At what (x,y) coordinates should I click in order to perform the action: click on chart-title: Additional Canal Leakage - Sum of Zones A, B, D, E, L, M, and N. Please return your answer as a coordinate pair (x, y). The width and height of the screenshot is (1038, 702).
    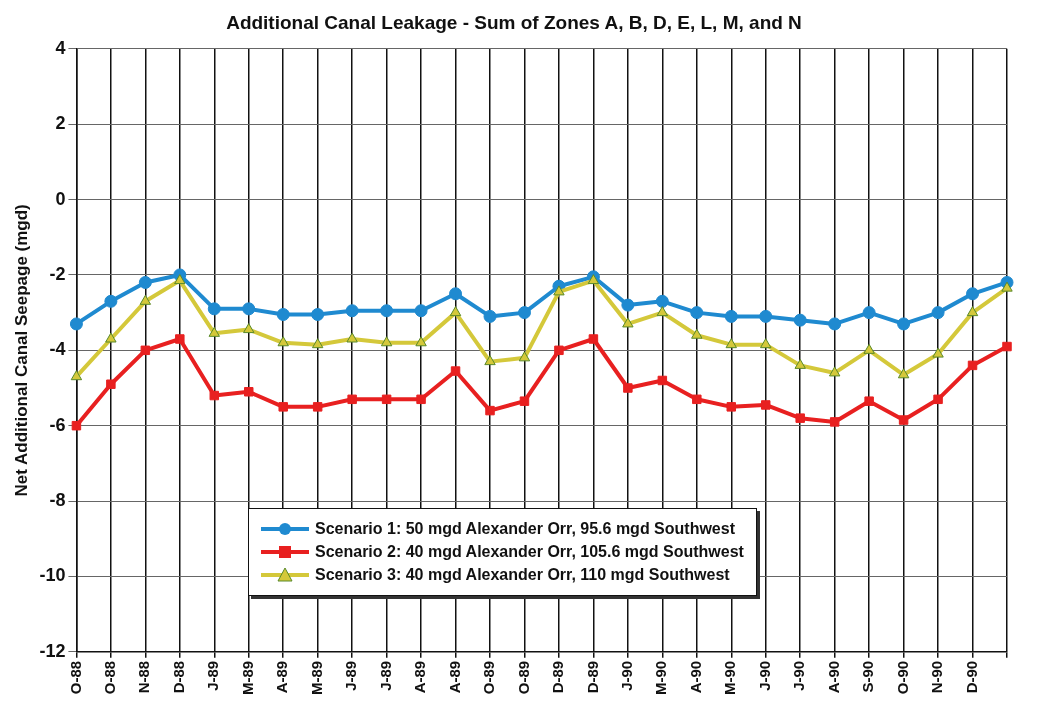
    Looking at the image, I should click on (514, 22).